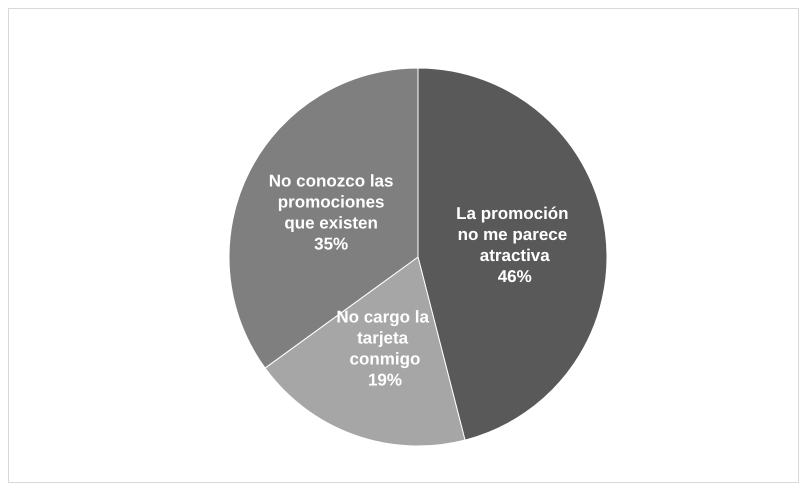  Describe the element at coordinates (515, 234) in the screenshot. I see `slice-label: La promoción no me parece atractiva` at that location.